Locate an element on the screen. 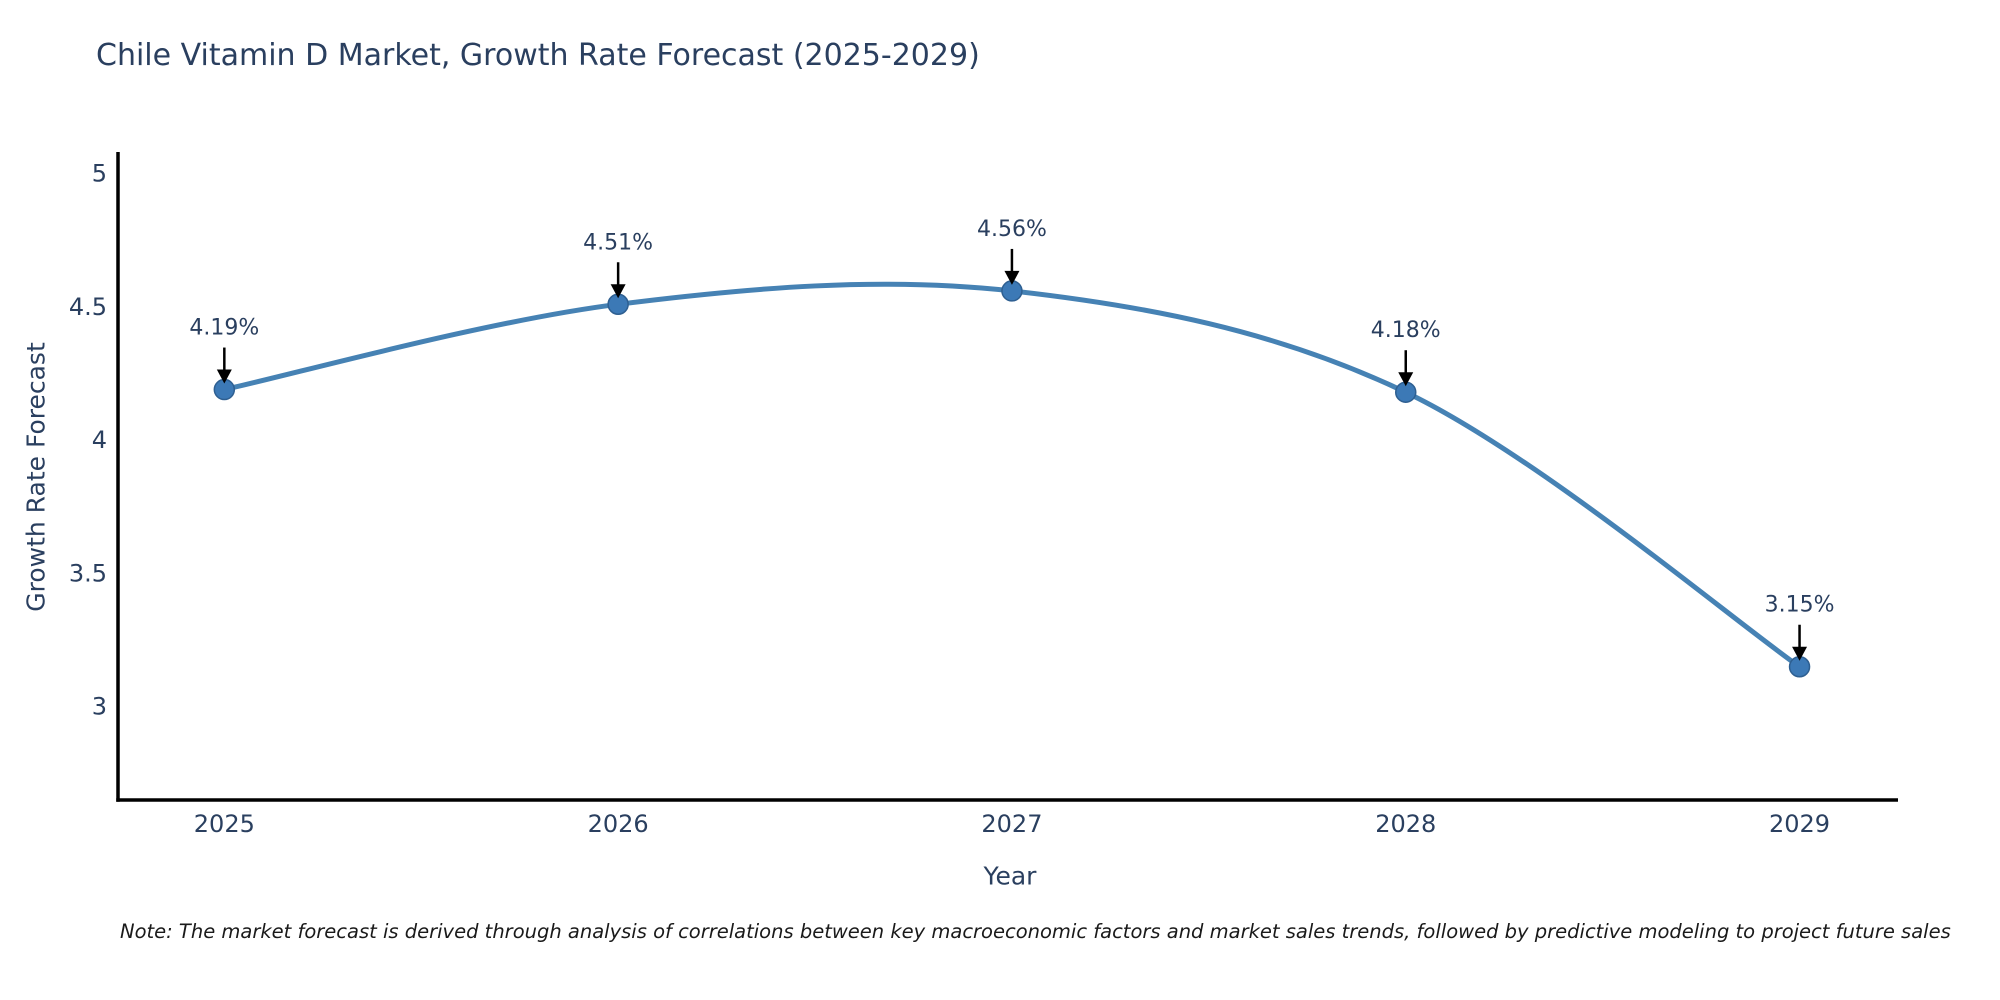 The height and width of the screenshot is (1000, 2000). x-tick-label: 2026 is located at coordinates (618, 824).